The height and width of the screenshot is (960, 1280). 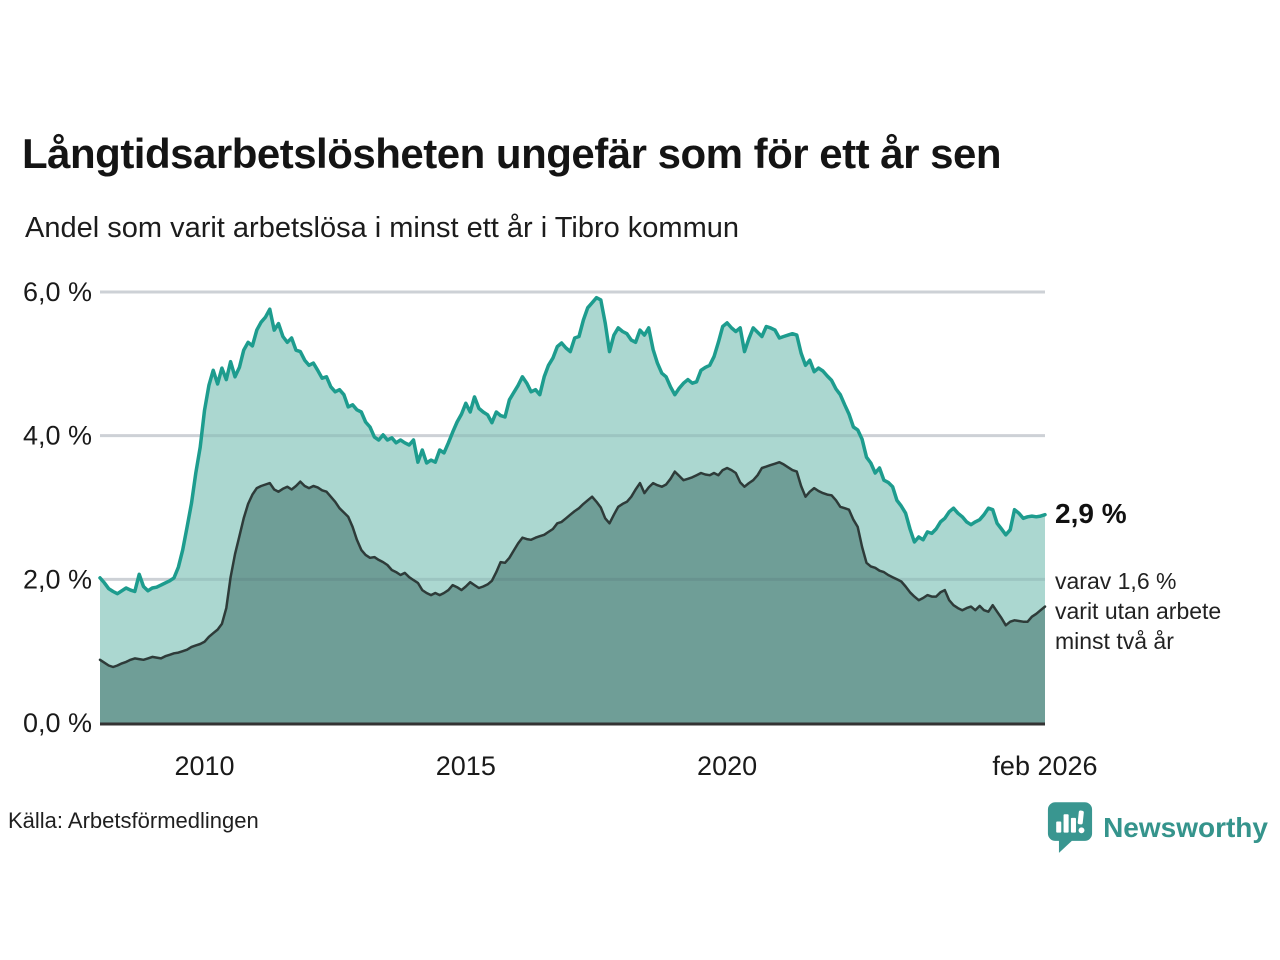 What do you see at coordinates (1091, 513) in the screenshot?
I see `latest-value-label: 2,9 %` at bounding box center [1091, 513].